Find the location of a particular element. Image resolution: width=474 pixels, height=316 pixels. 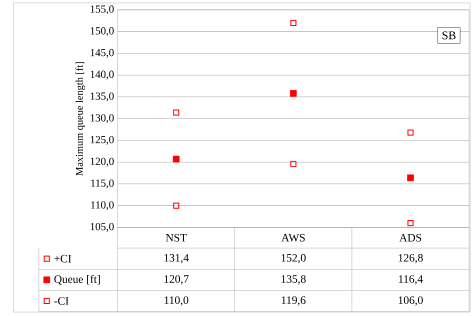

x-tick-label: ADS is located at coordinates (410, 238).